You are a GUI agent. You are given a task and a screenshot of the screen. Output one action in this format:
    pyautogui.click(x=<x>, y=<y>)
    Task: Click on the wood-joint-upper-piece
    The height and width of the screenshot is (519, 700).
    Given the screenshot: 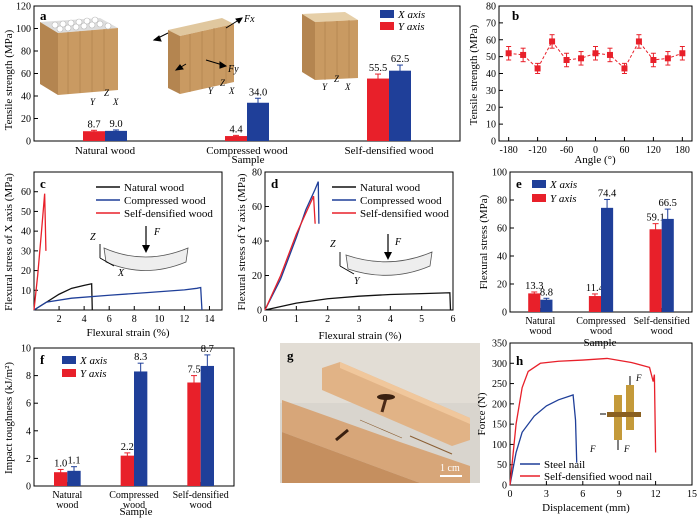 What is the action you would take?
    pyautogui.click(x=396, y=404)
    